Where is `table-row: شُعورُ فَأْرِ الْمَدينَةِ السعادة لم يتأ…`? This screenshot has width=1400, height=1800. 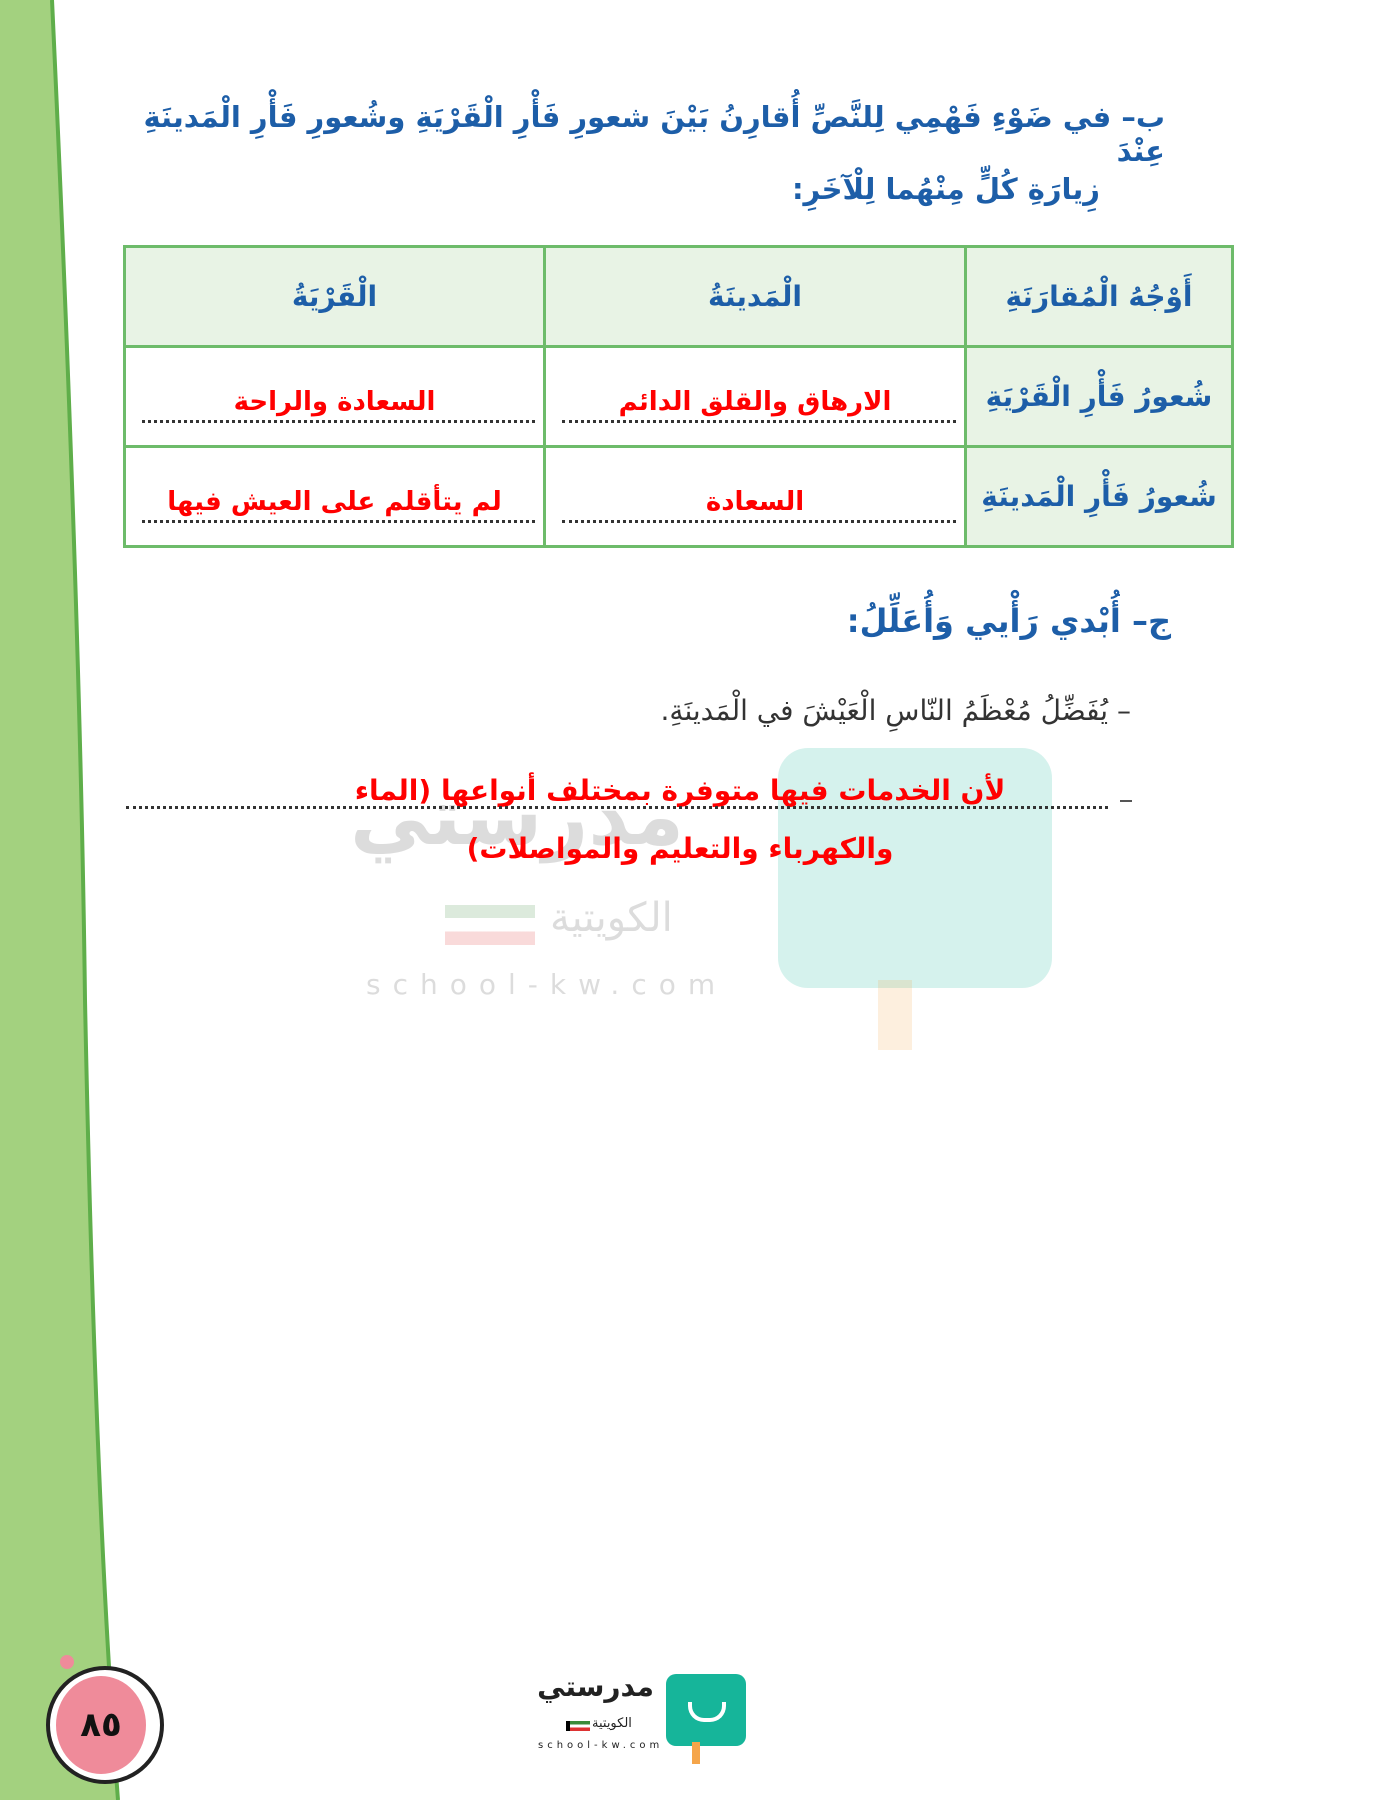 table-row: شُعورُ فَأْرِ الْمَدينَةِ السعادة لم يتأ… is located at coordinates (678, 496).